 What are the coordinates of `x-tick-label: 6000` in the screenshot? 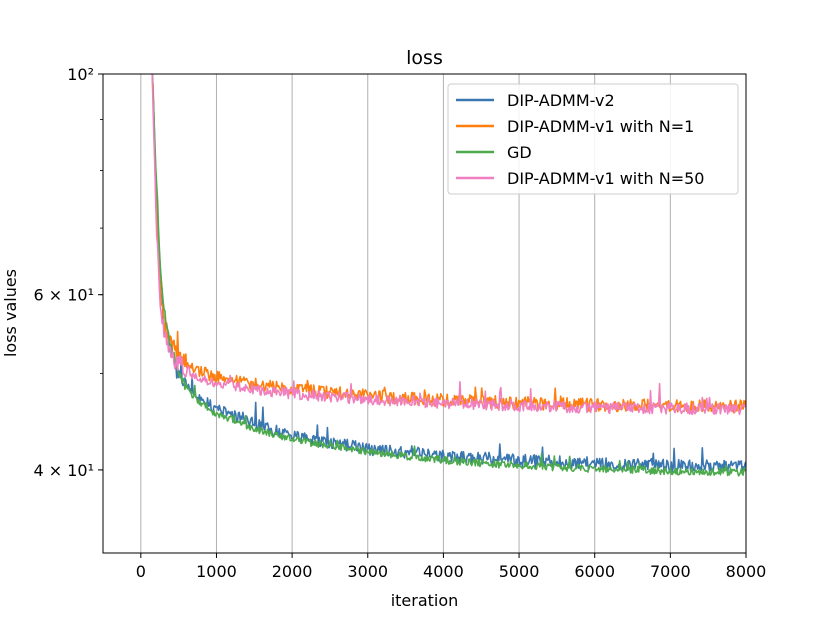 It's located at (594, 571).